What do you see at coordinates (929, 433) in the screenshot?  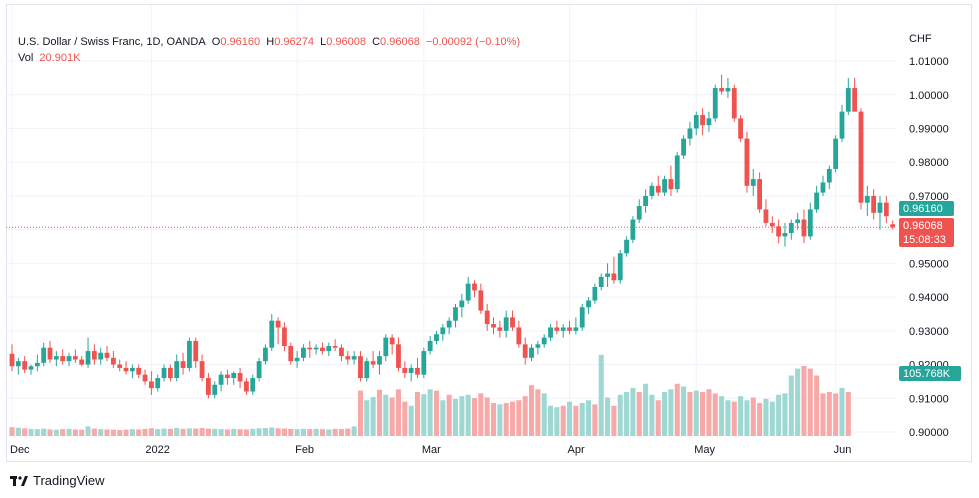 I see `price-tick-label: 0.90000` at bounding box center [929, 433].